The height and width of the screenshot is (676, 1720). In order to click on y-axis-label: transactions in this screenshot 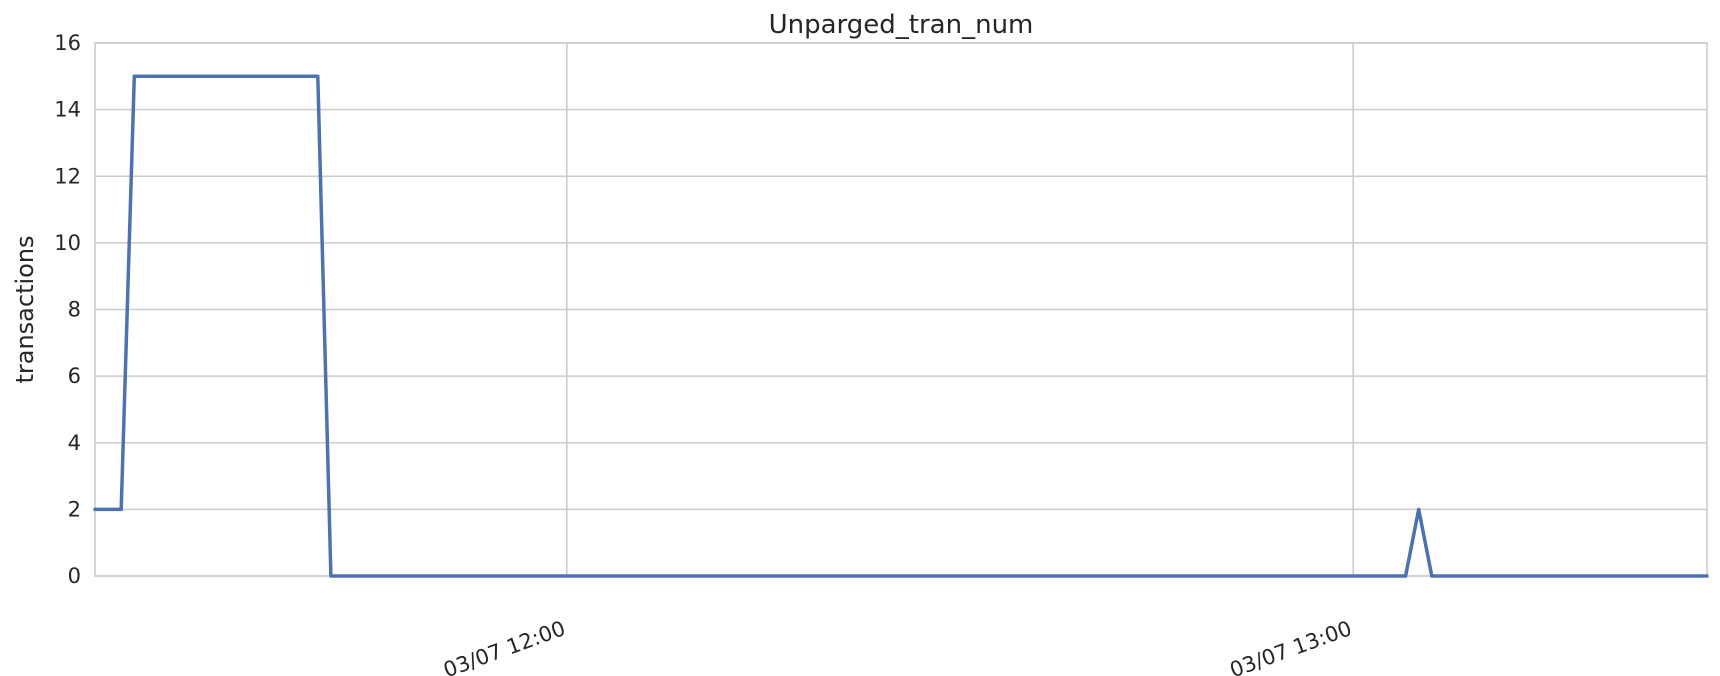, I will do `click(25, 309)`.